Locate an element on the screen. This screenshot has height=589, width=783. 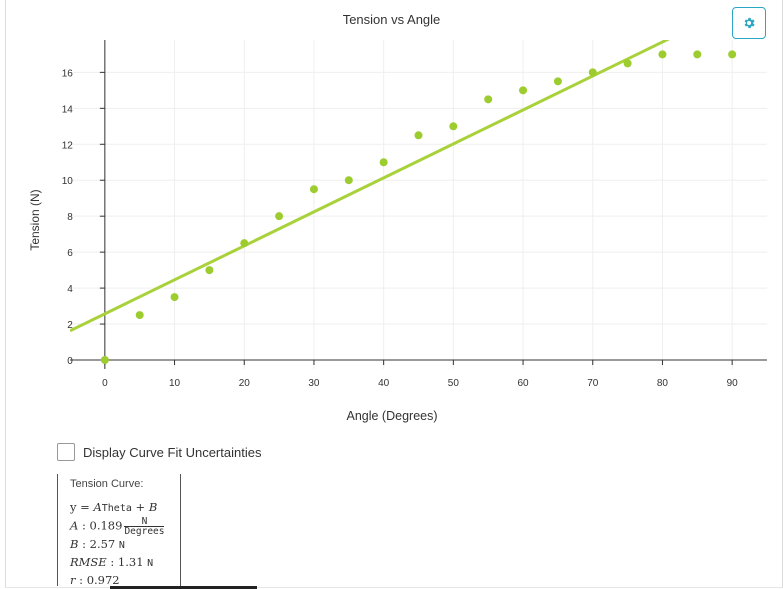
fit-param-r: r : 0.972 is located at coordinates (95, 580).